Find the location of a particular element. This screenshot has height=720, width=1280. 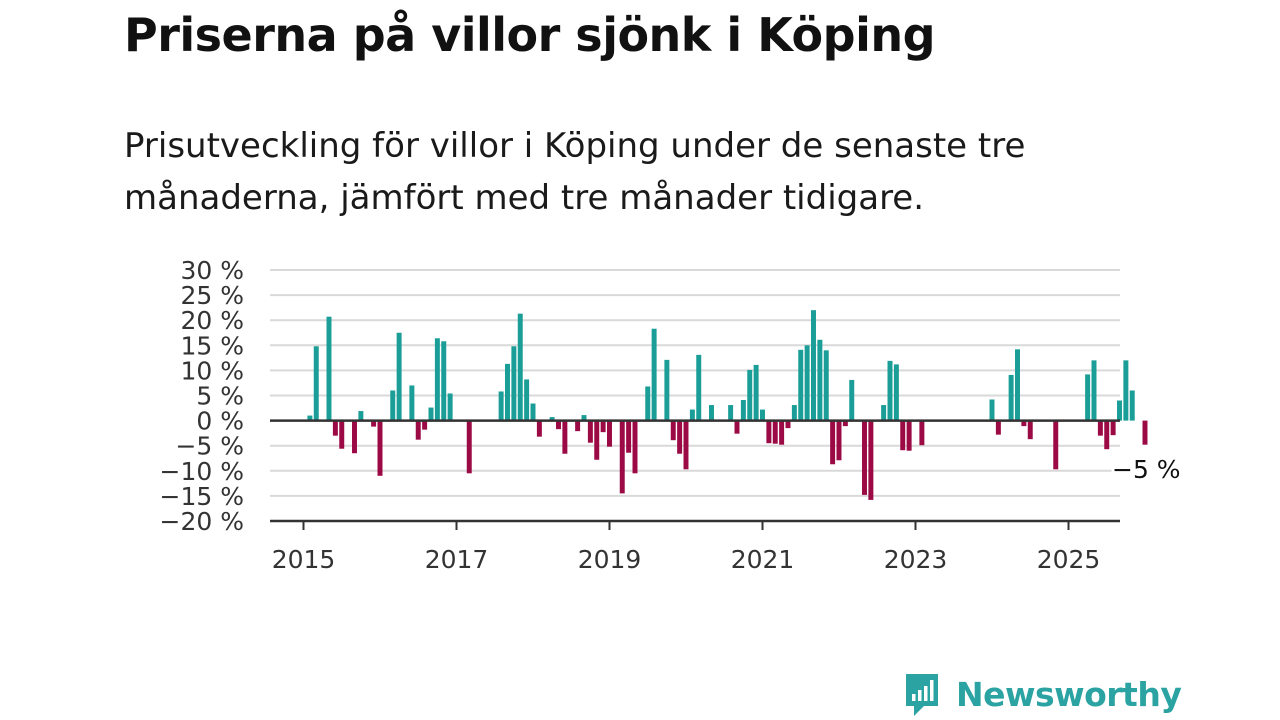

y-tick-label: 15 % is located at coordinates (212, 345).